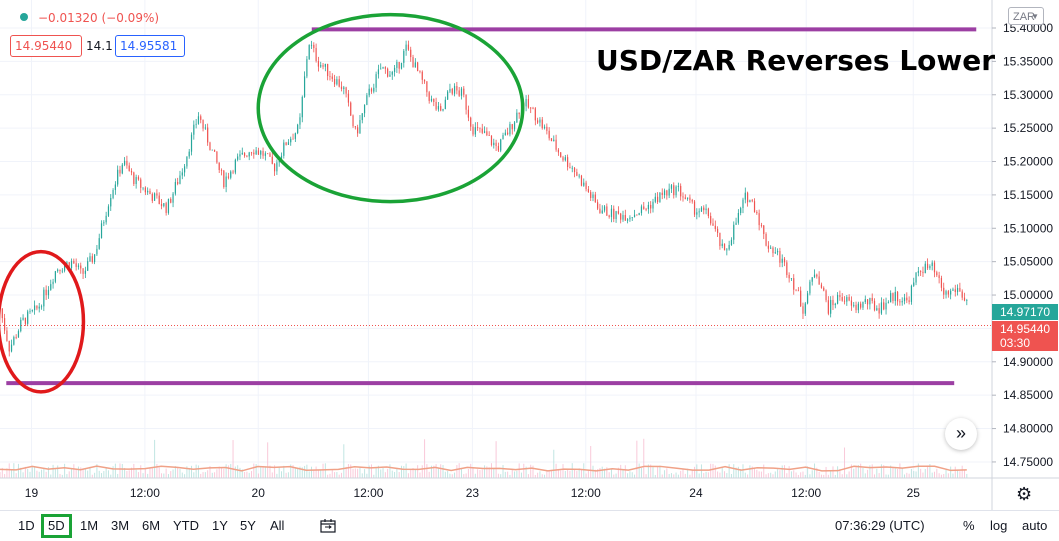  What do you see at coordinates (1024, 494) in the screenshot?
I see `gear-icon: ⚙` at bounding box center [1024, 494].